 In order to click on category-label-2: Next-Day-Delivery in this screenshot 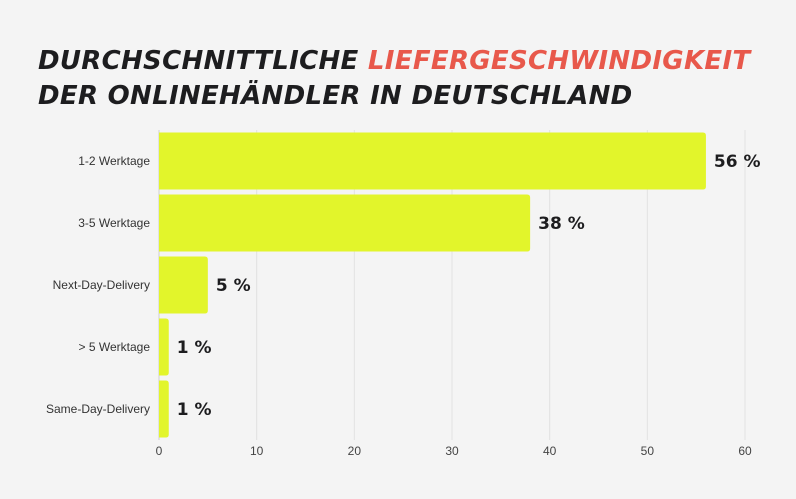, I will do `click(101, 285)`.